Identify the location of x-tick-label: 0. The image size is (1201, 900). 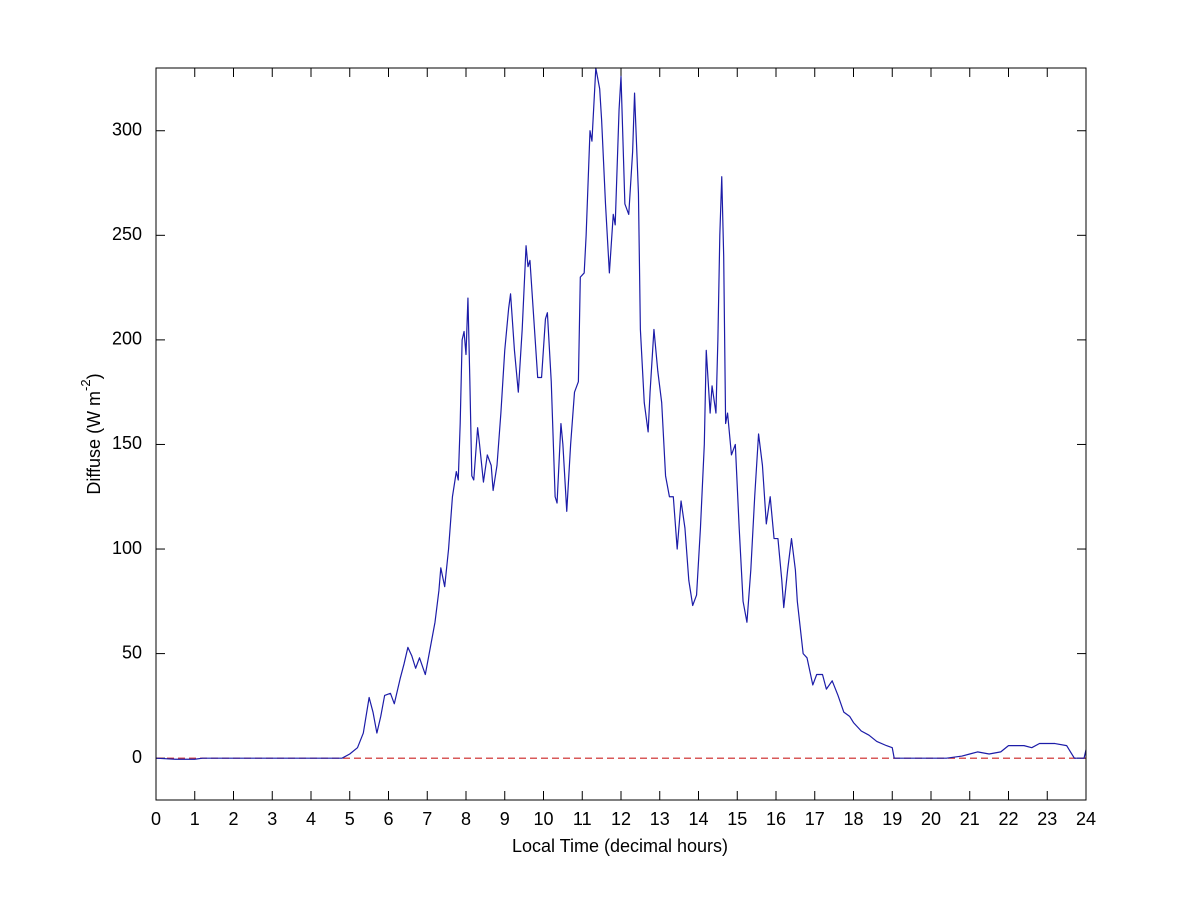
(156, 819).